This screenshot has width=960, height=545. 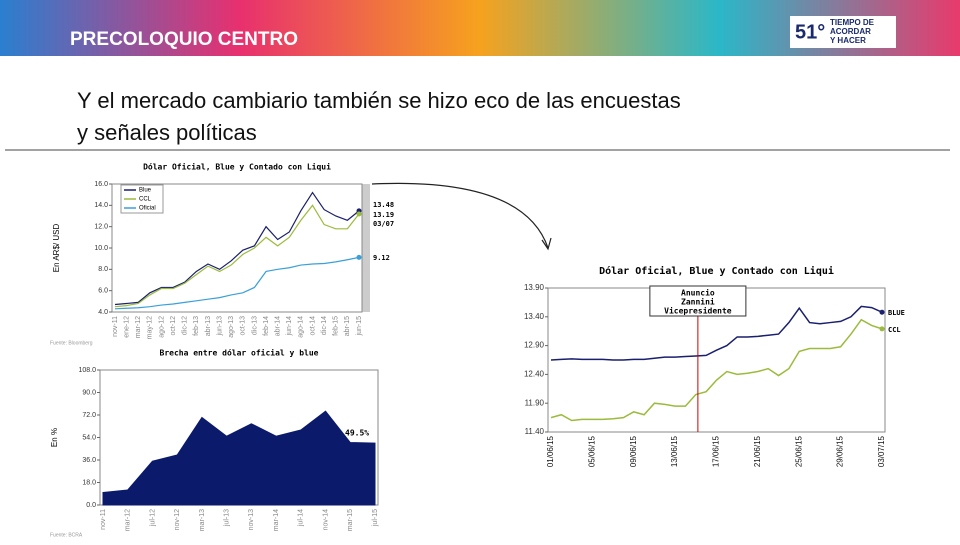 What do you see at coordinates (89, 437) in the screenshot?
I see `y-tick-label: 54.0` at bounding box center [89, 437].